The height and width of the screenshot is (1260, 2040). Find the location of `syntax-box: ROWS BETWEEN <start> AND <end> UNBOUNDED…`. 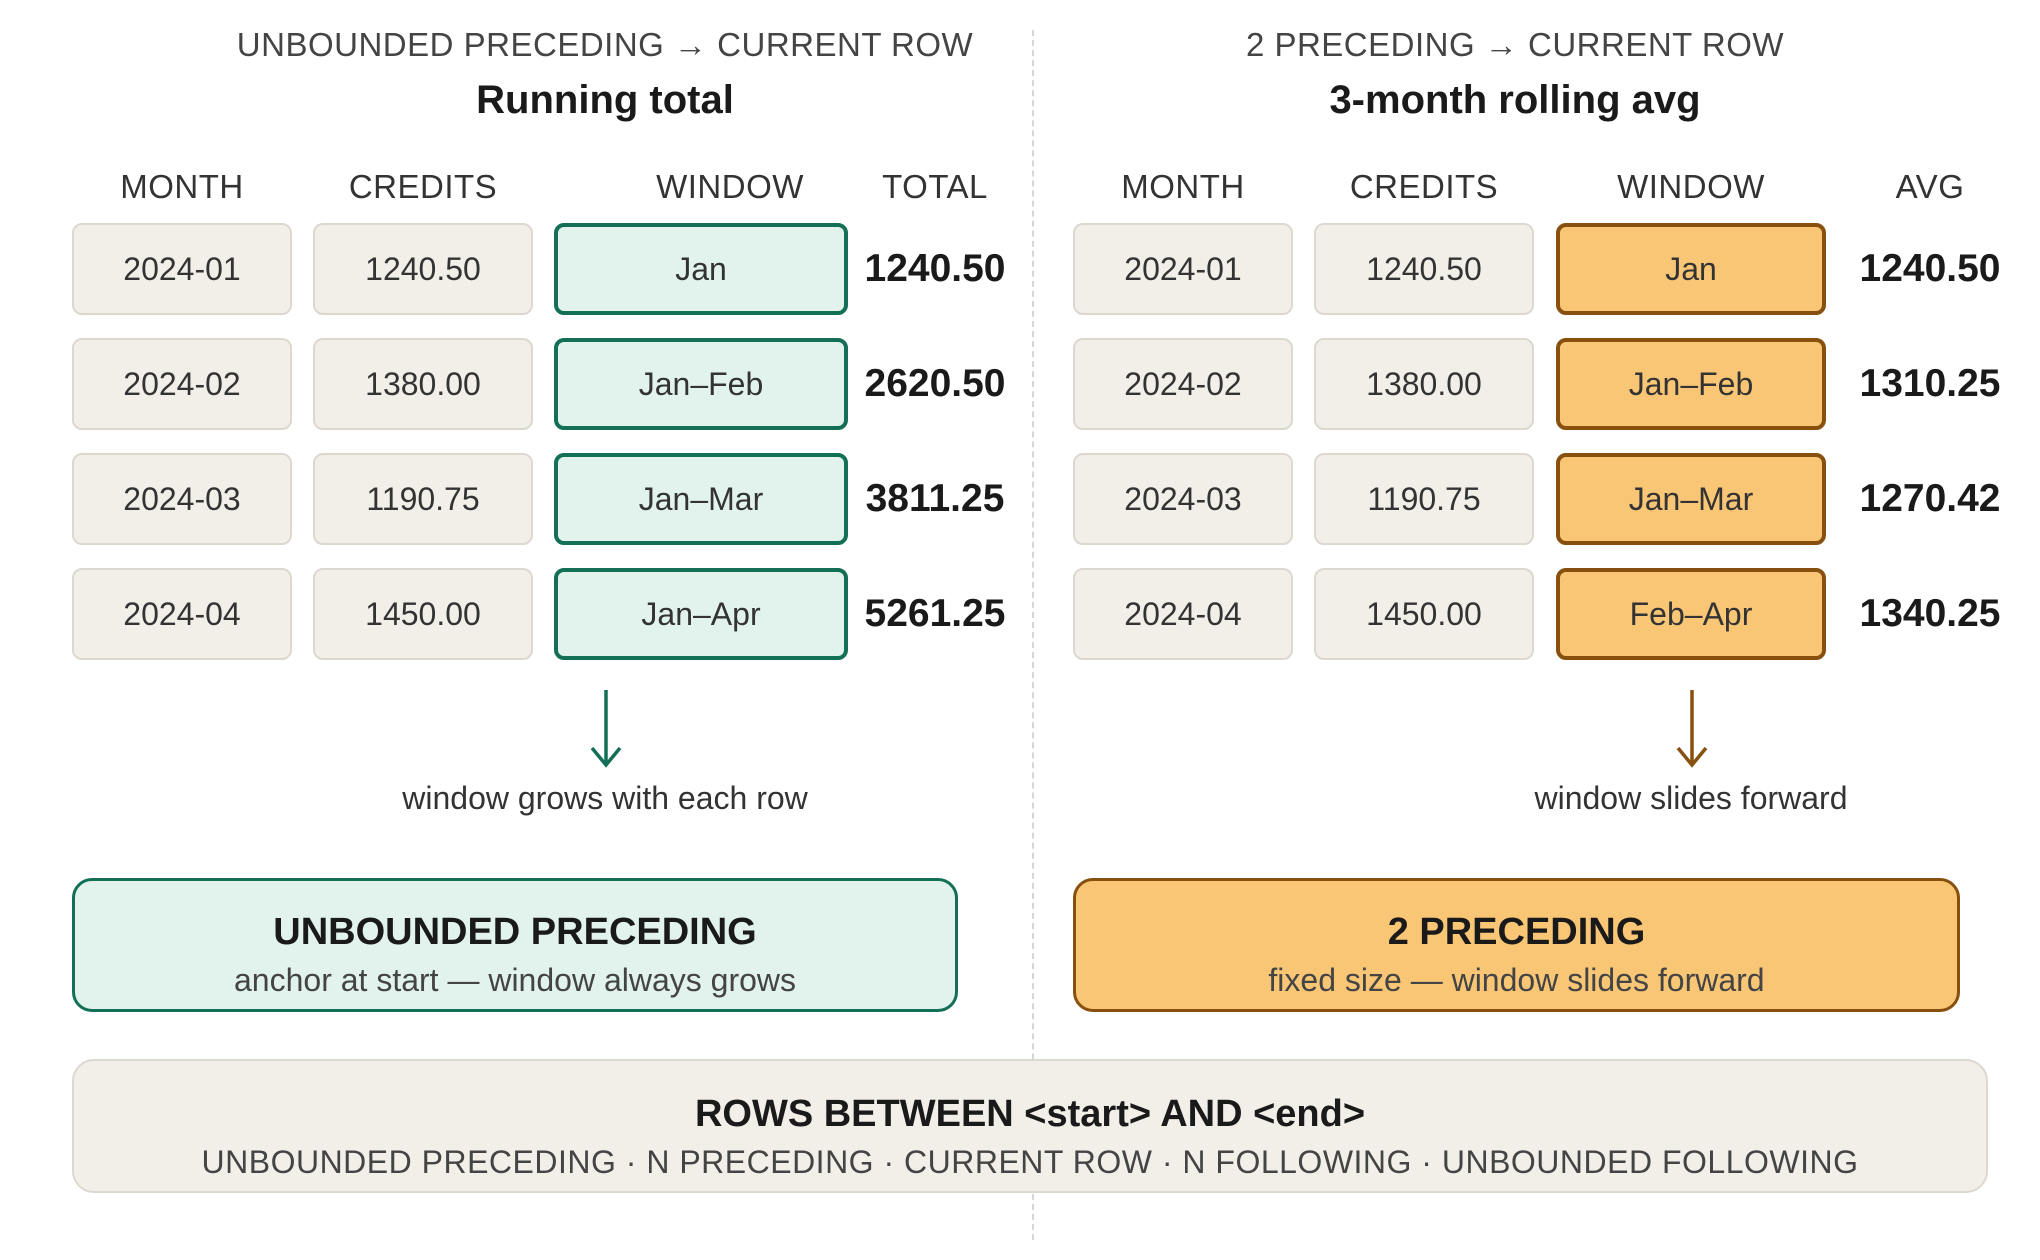

syntax-box: ROWS BETWEEN <start> AND <end> UNBOUNDED… is located at coordinates (1030, 1126).